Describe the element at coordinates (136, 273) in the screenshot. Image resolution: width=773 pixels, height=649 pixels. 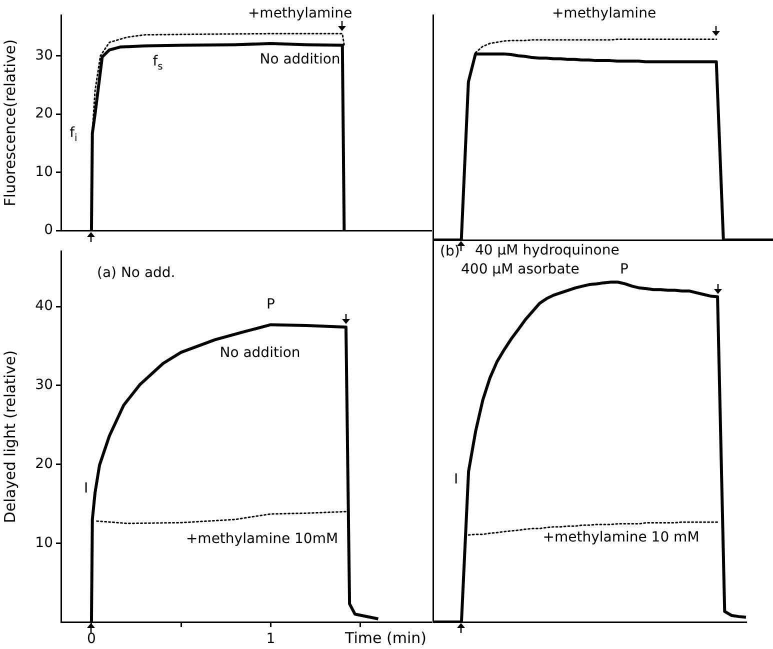
I see `annotation: (a) No add.` at that location.